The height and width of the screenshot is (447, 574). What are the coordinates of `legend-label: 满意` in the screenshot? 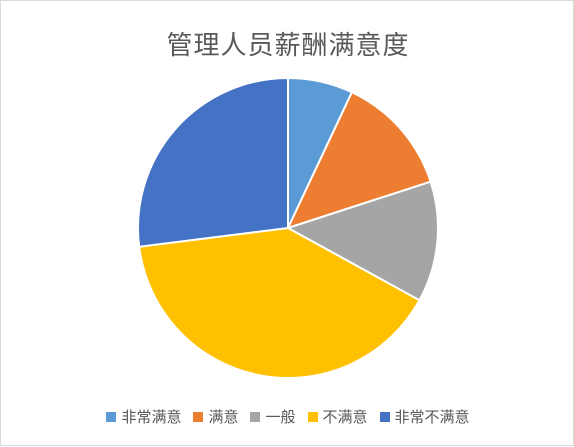 It's located at (223, 417).